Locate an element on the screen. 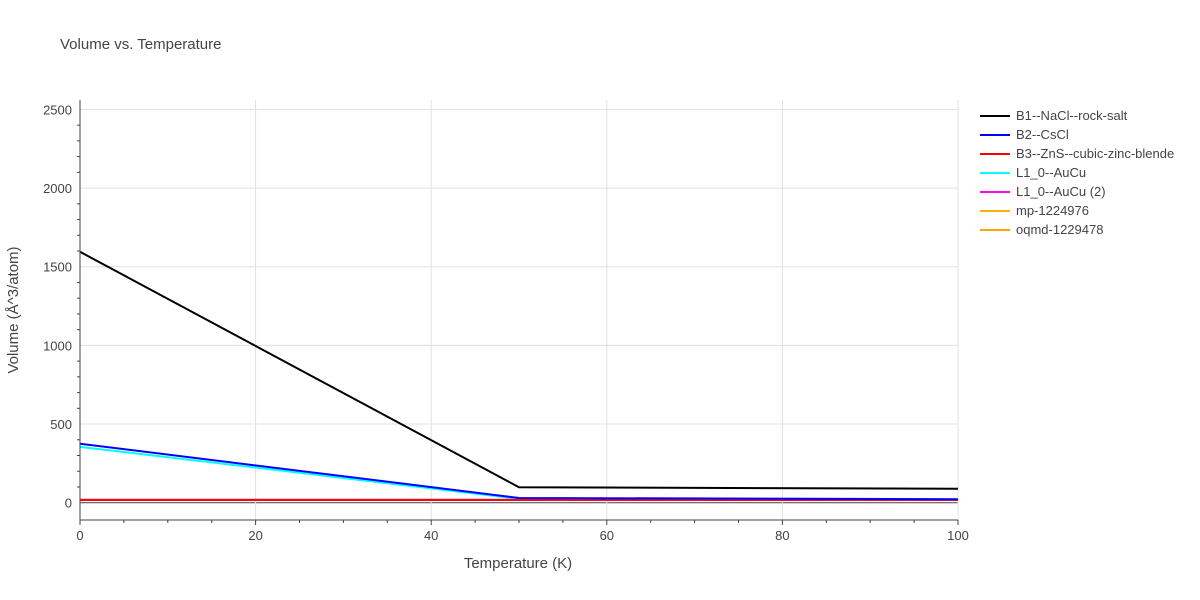 Image resolution: width=1200 pixels, height=600 pixels. legend-item: L1_0--AuCu is located at coordinates (1077, 172).